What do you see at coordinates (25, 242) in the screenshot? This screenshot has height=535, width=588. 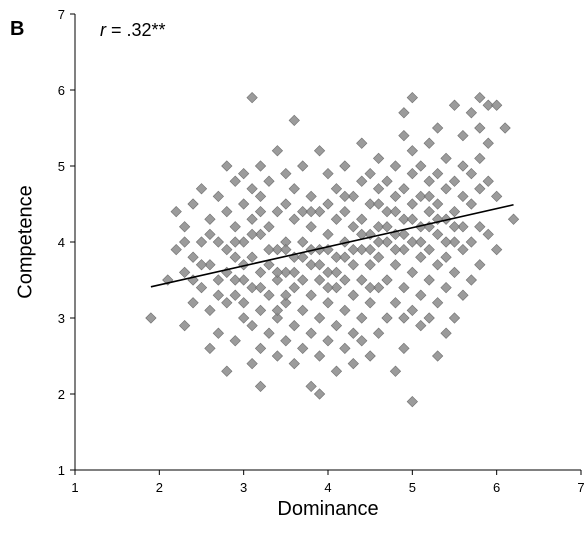 I see `y-axis-label: Competence` at bounding box center [25, 242].